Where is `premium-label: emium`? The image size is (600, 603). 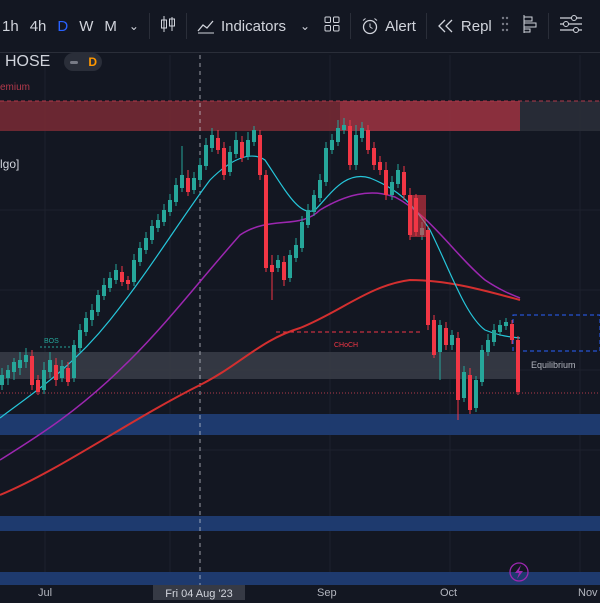
premium-label: emium is located at coordinates (15, 87).